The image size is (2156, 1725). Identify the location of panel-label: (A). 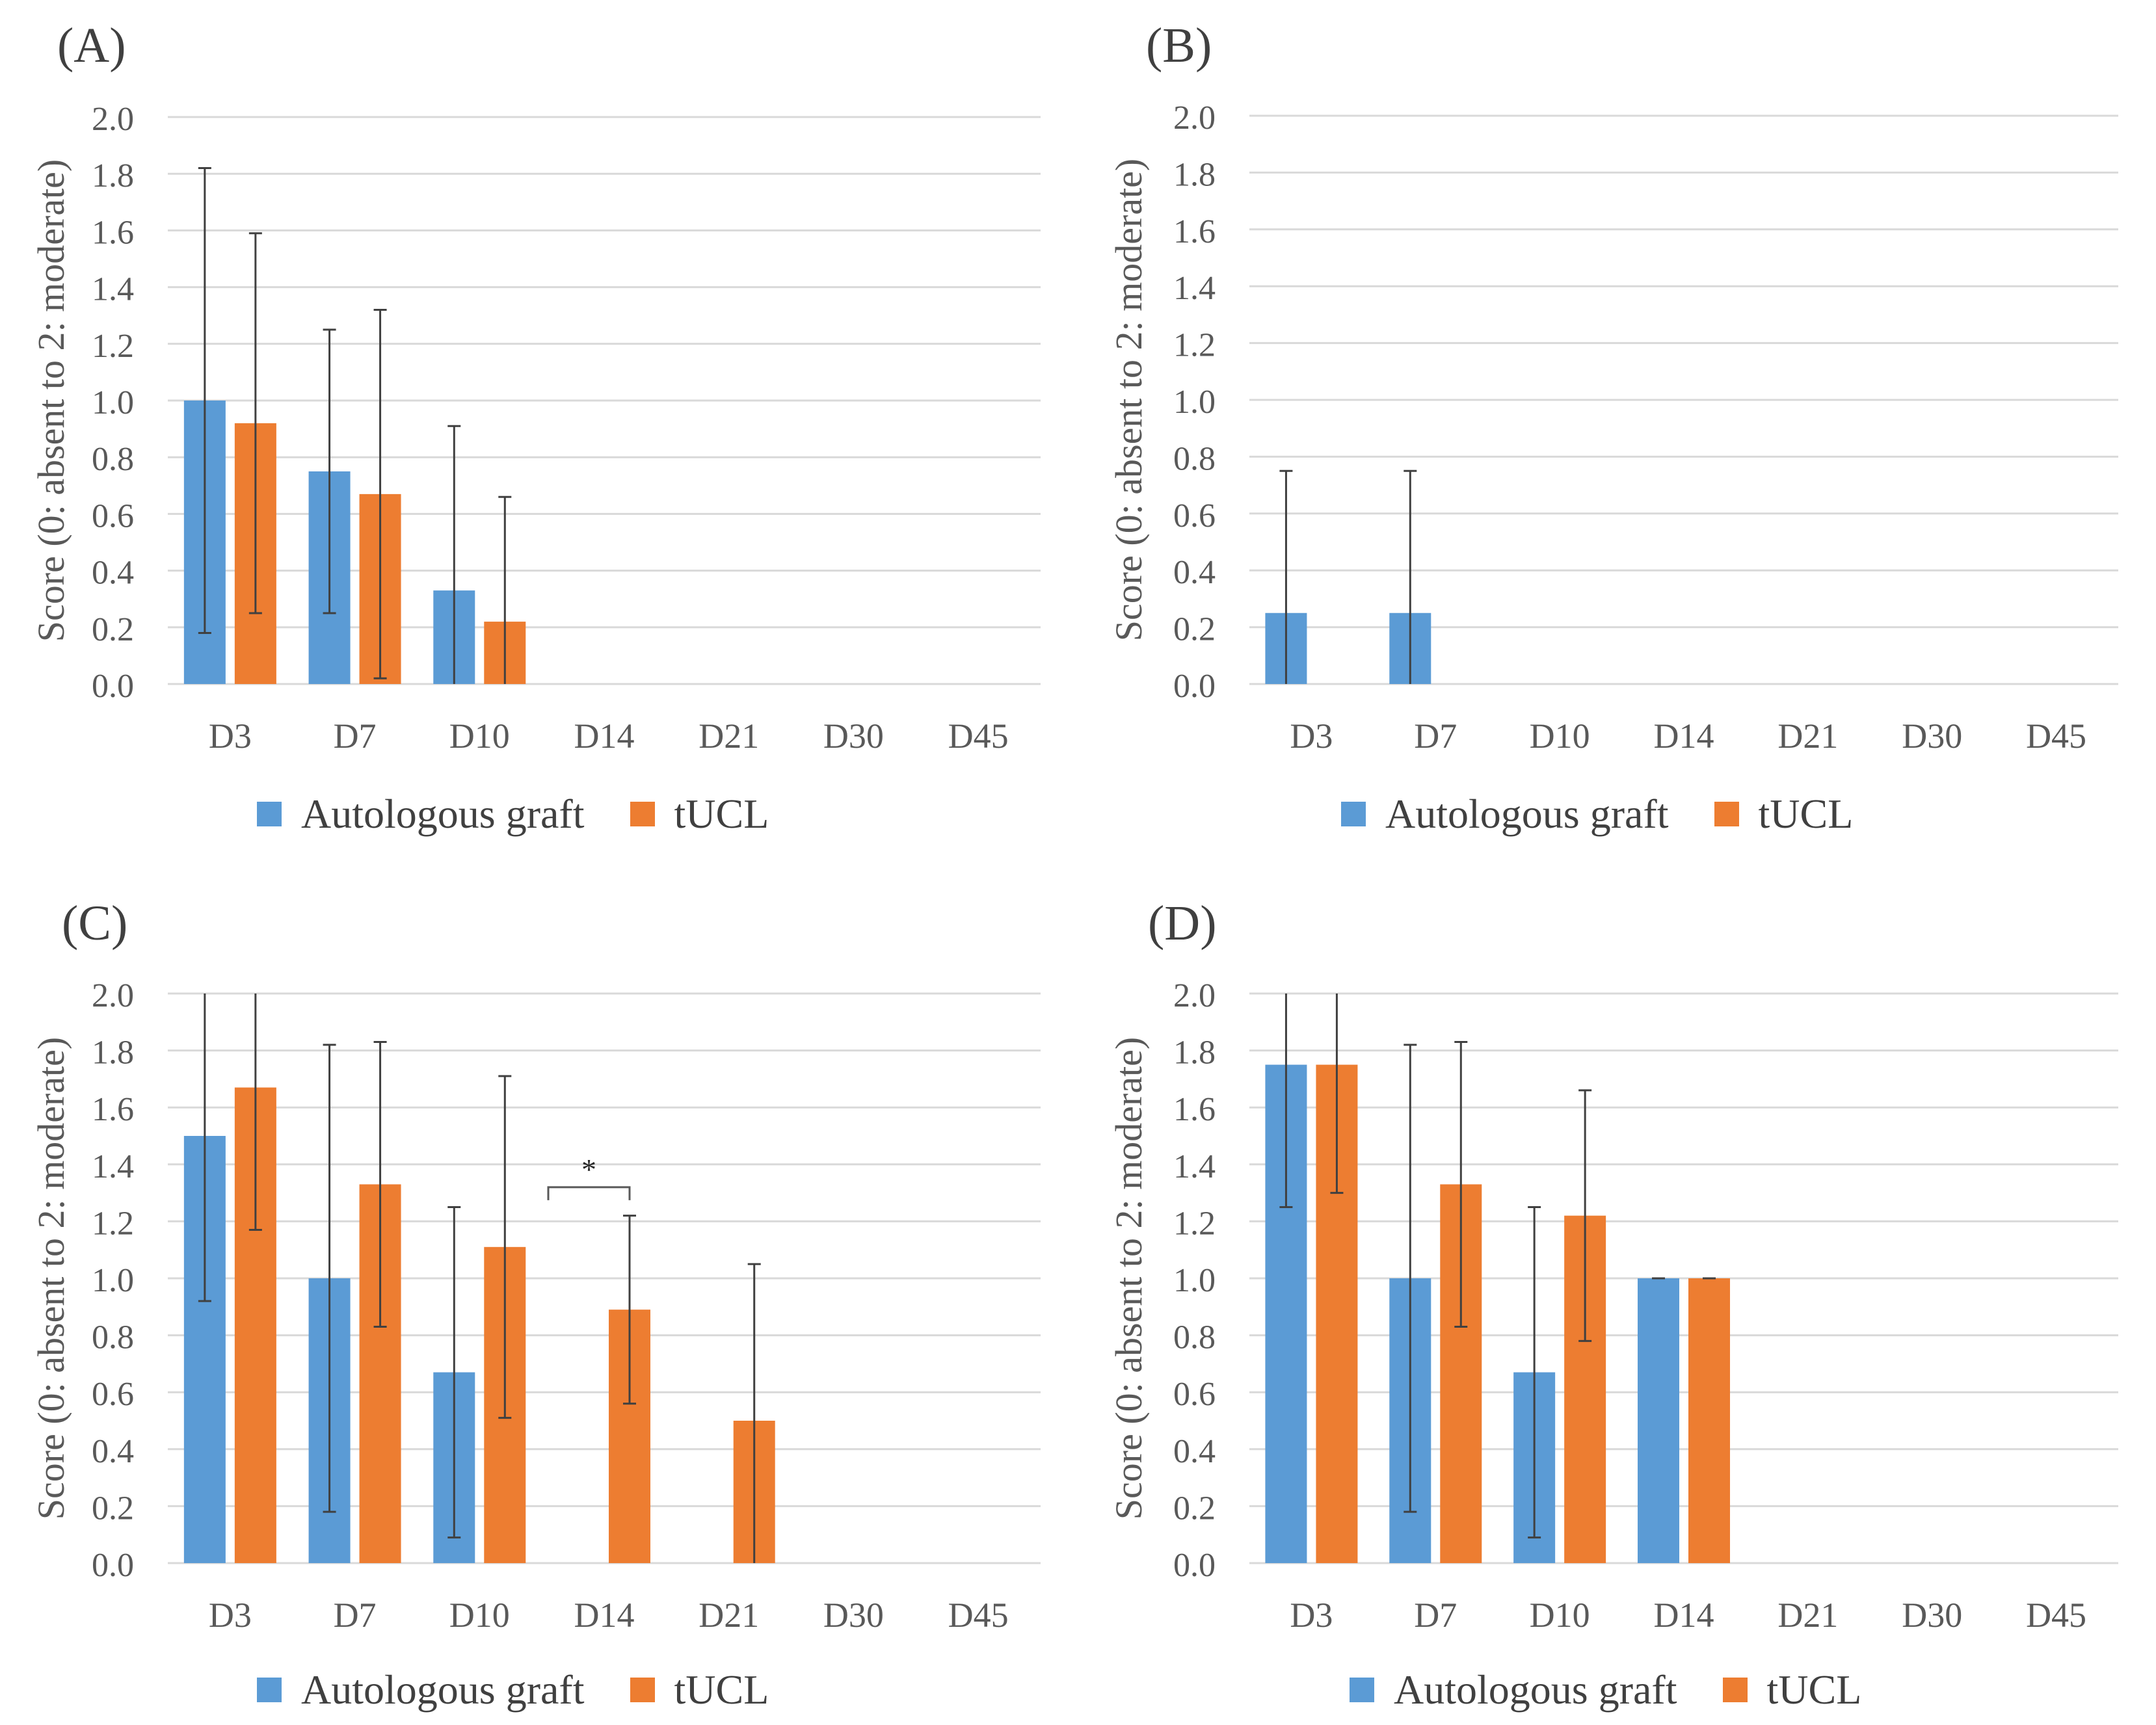
(91, 45).